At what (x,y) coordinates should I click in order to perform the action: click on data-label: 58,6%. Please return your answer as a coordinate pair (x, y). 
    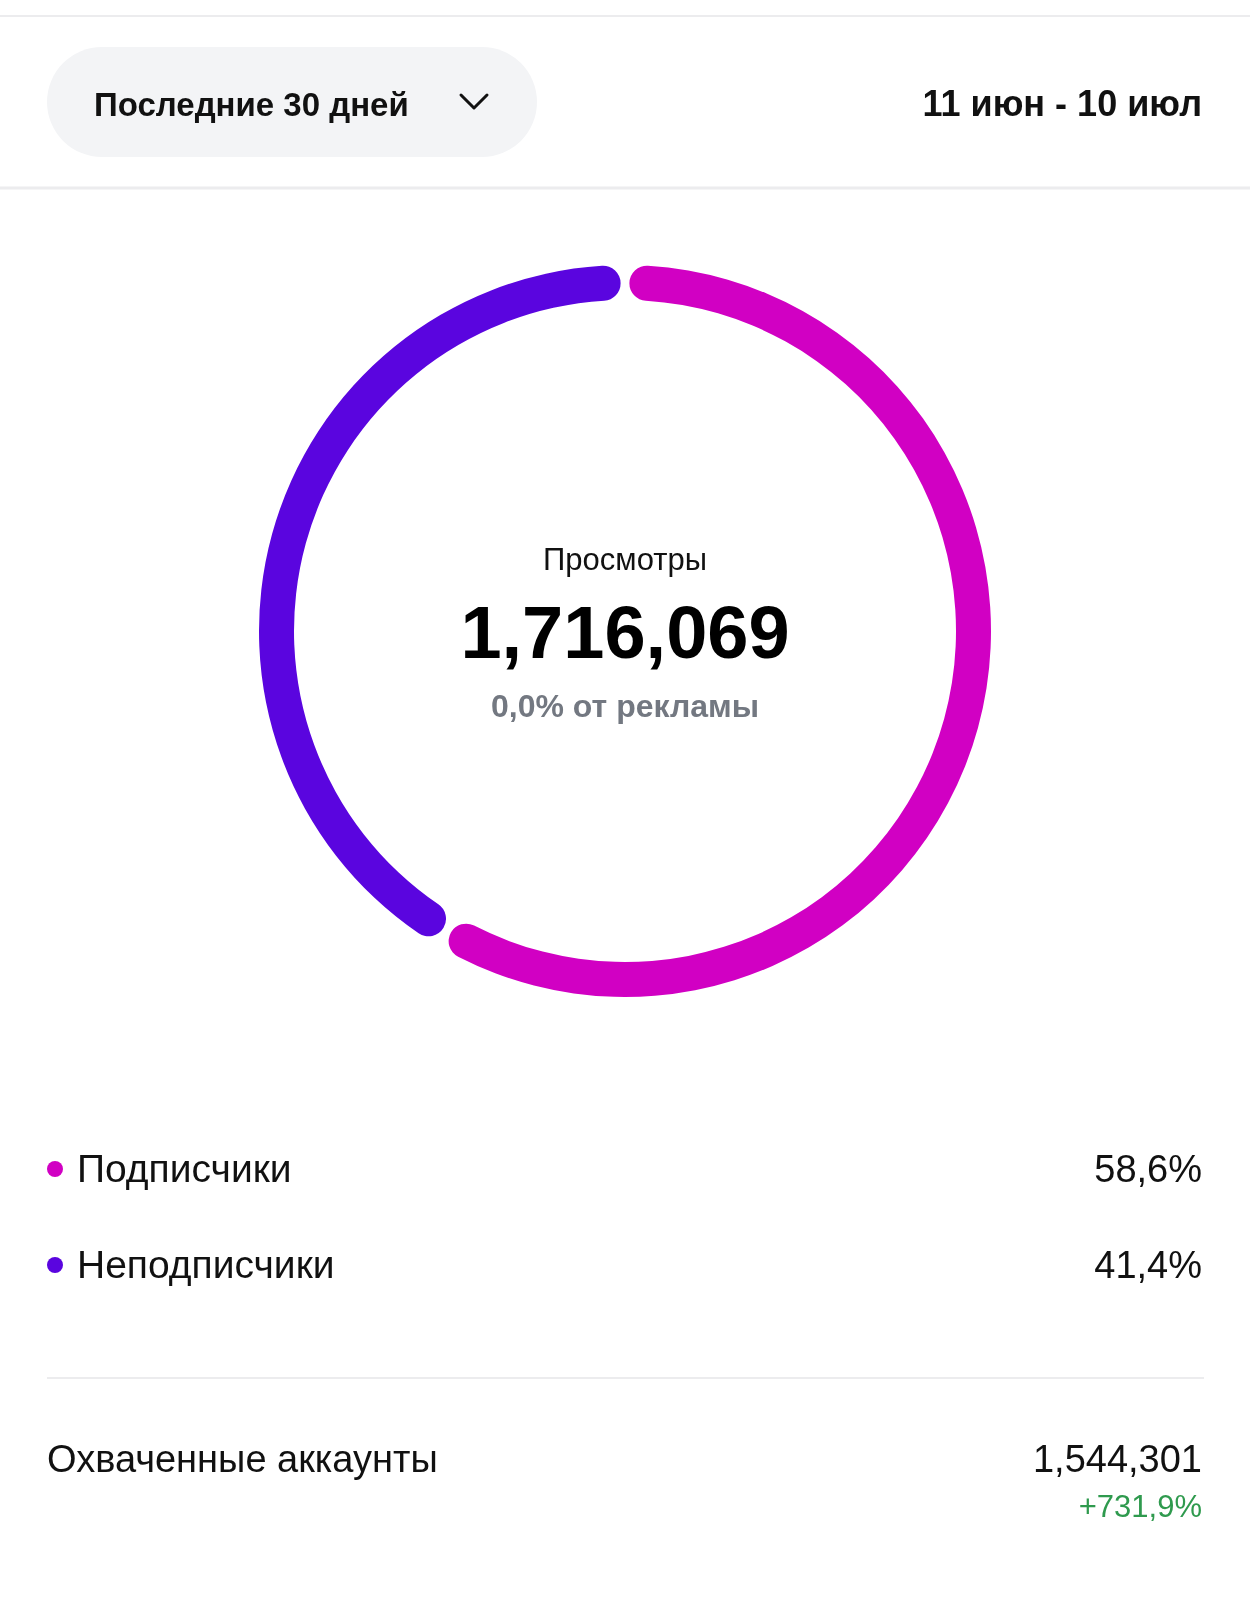
    Looking at the image, I should click on (1148, 1169).